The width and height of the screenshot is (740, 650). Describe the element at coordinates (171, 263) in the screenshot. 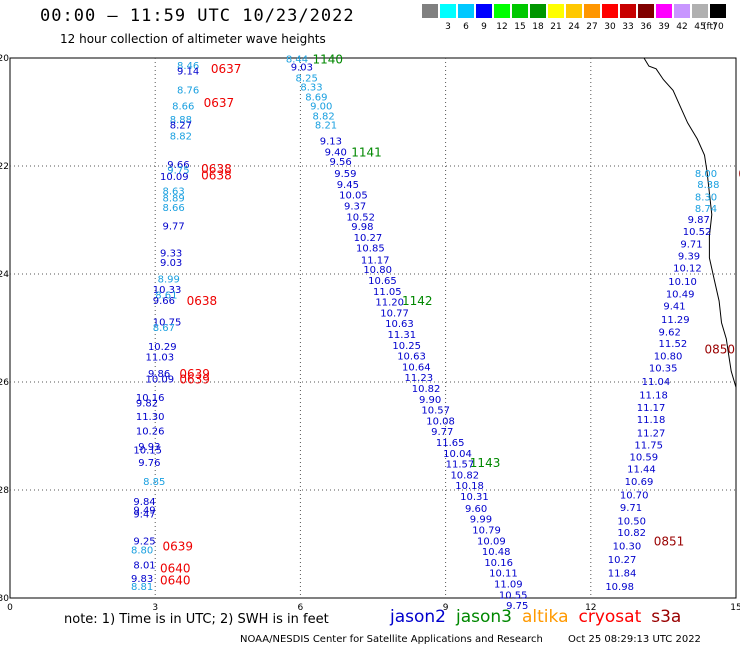

I see `swh-value: 9.03` at that location.